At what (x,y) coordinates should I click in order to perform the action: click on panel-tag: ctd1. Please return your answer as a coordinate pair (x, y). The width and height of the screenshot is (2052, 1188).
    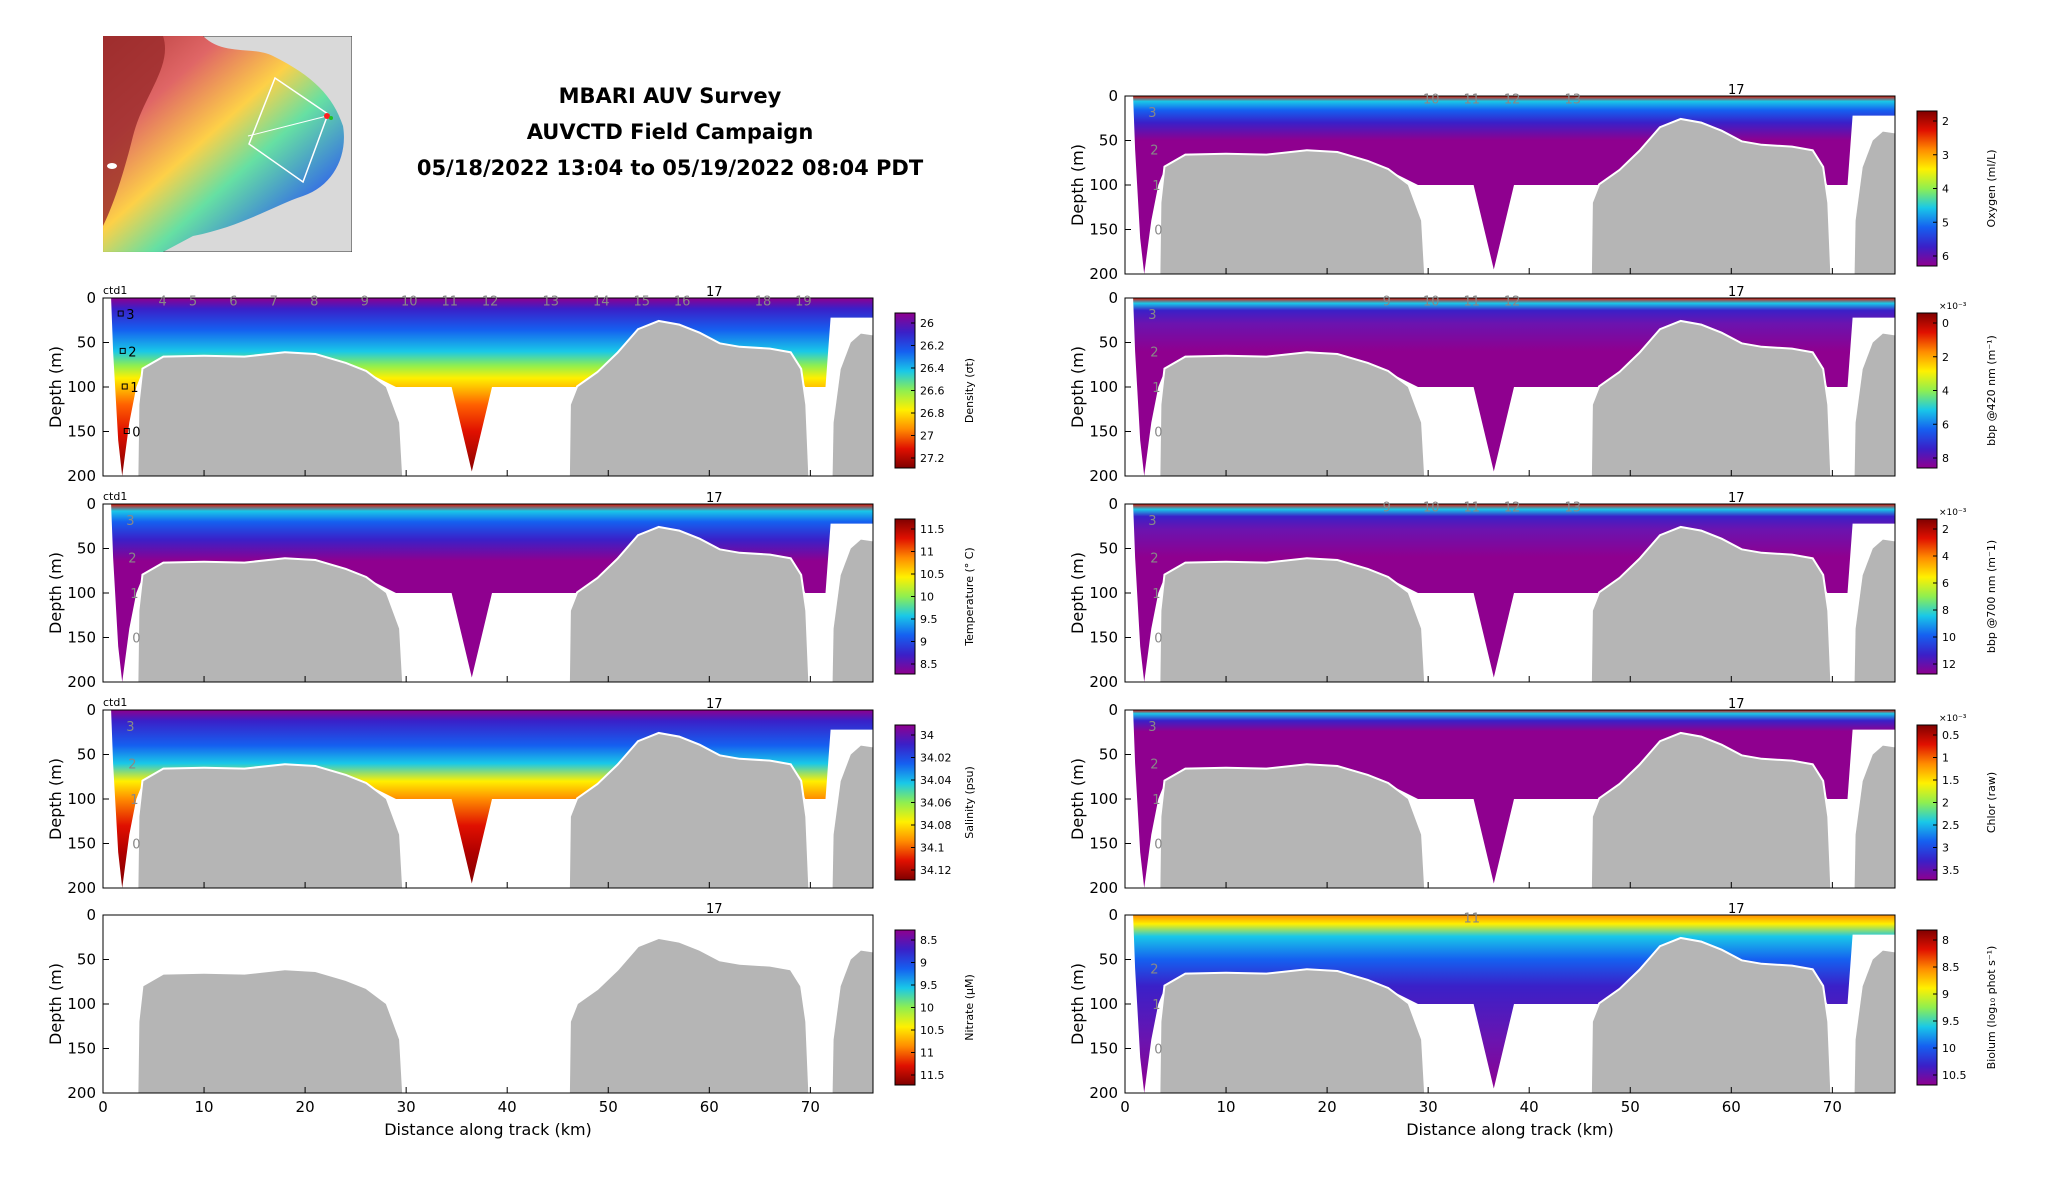
    Looking at the image, I should click on (115, 702).